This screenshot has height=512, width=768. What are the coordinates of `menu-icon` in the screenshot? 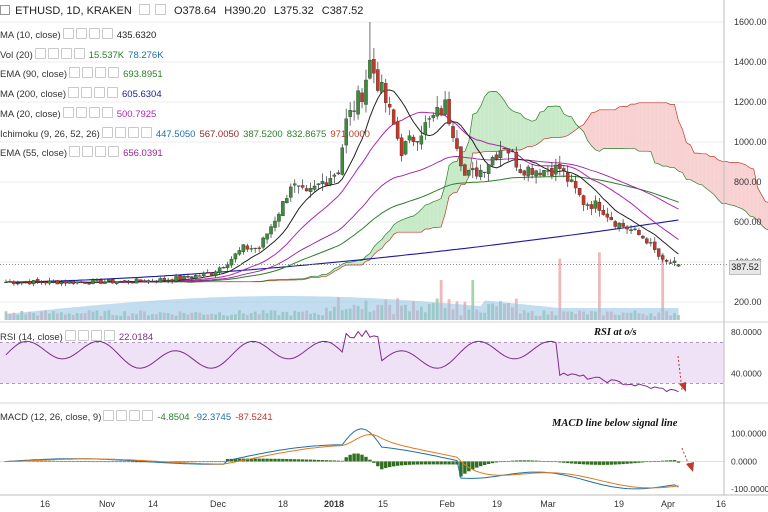 It's located at (5, 10).